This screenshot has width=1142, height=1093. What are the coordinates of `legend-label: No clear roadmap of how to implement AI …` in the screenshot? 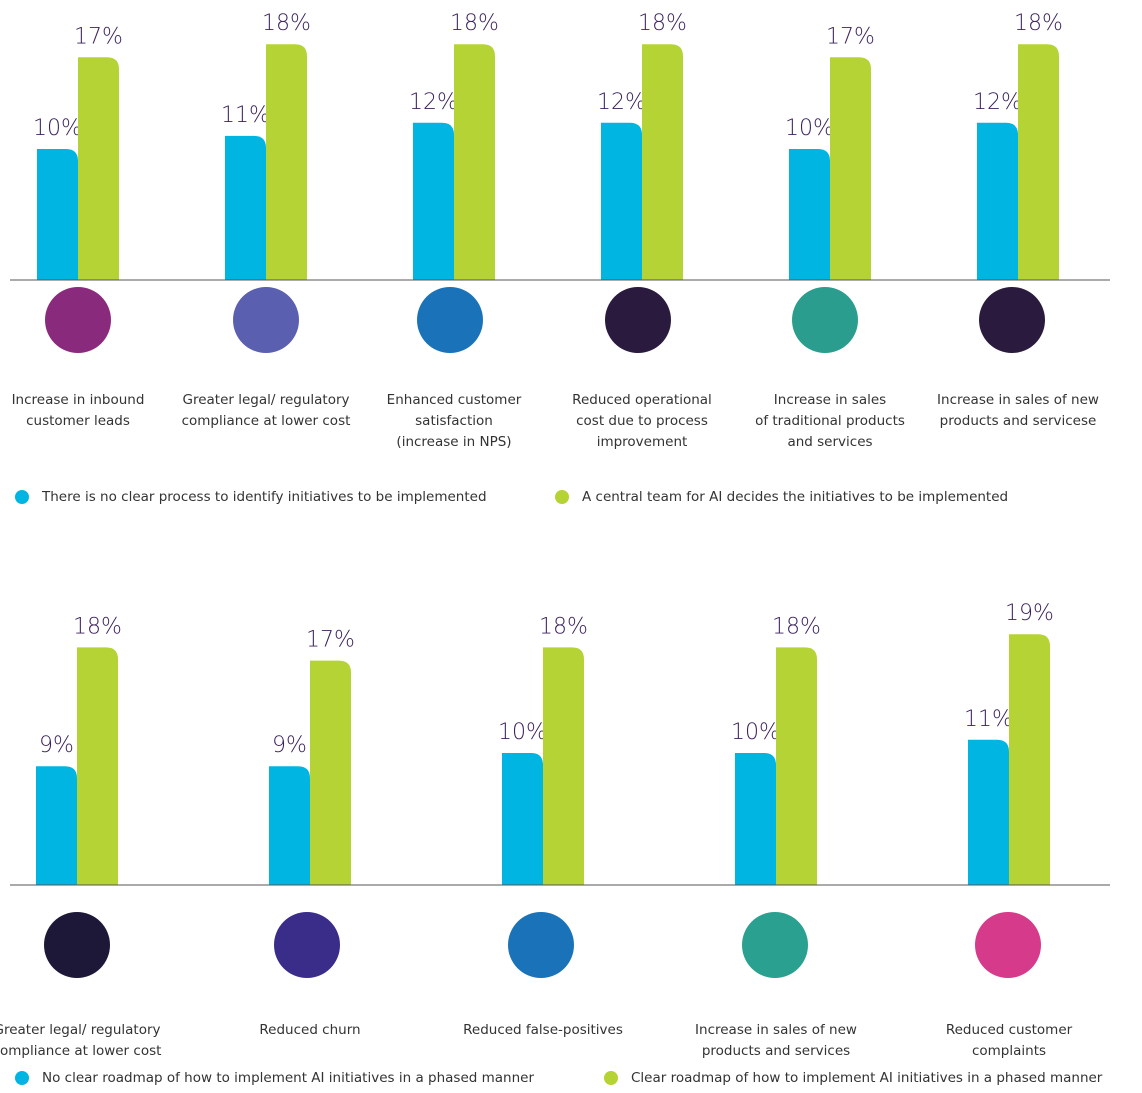 It's located at (288, 1078).